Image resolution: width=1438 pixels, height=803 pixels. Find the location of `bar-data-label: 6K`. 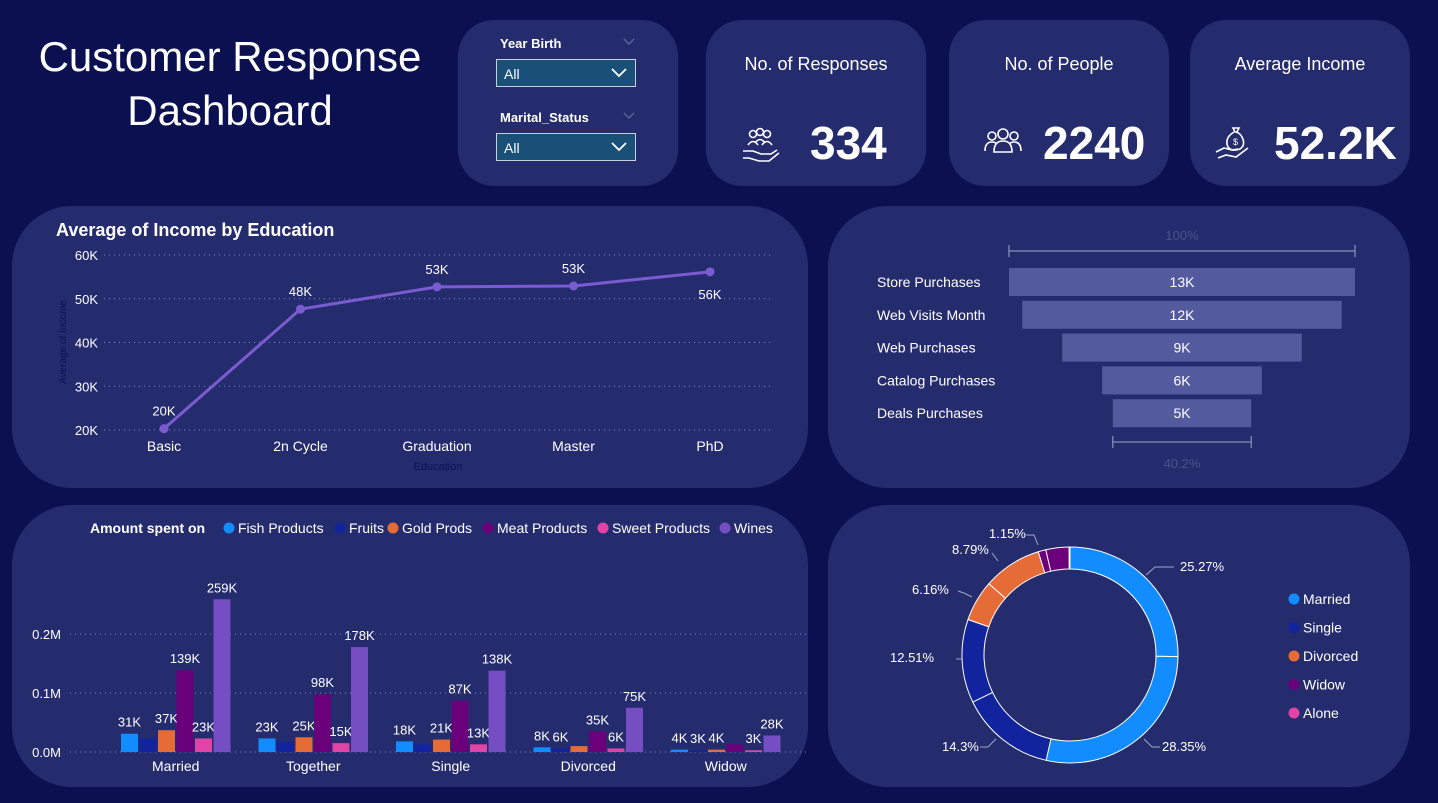

bar-data-label: 6K is located at coordinates (616, 736).